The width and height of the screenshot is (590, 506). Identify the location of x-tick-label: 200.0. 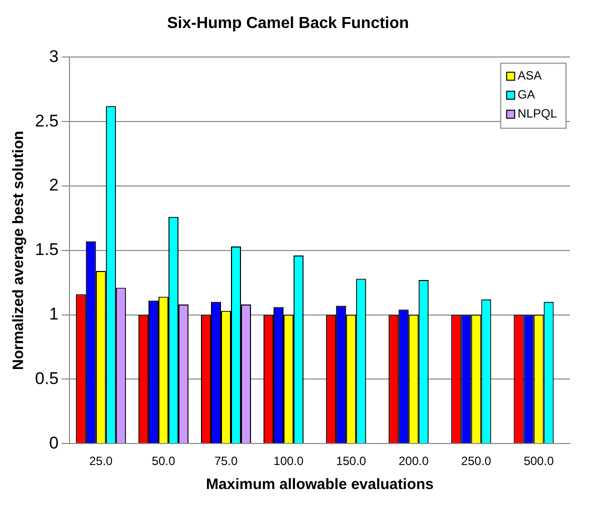
(413, 461).